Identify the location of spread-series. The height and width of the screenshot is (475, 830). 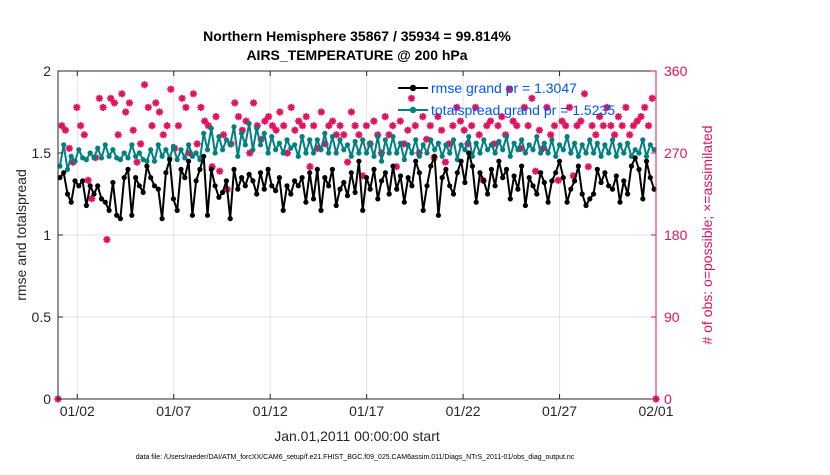
(357, 146).